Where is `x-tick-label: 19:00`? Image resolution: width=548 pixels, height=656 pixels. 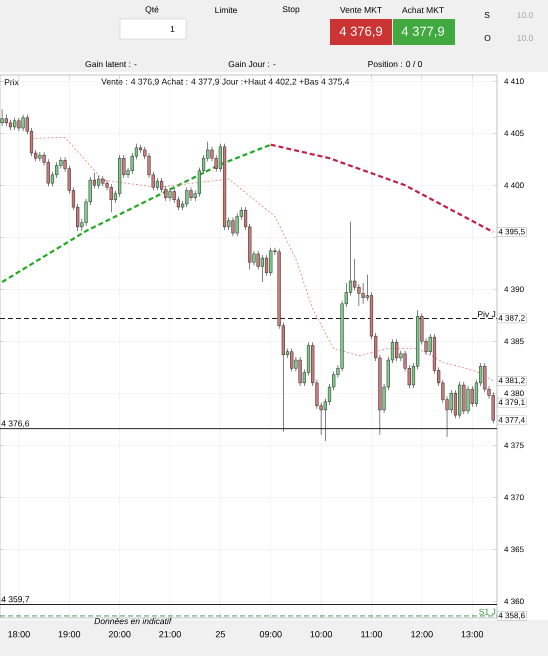
x-tick-label: 19:00 is located at coordinates (69, 634).